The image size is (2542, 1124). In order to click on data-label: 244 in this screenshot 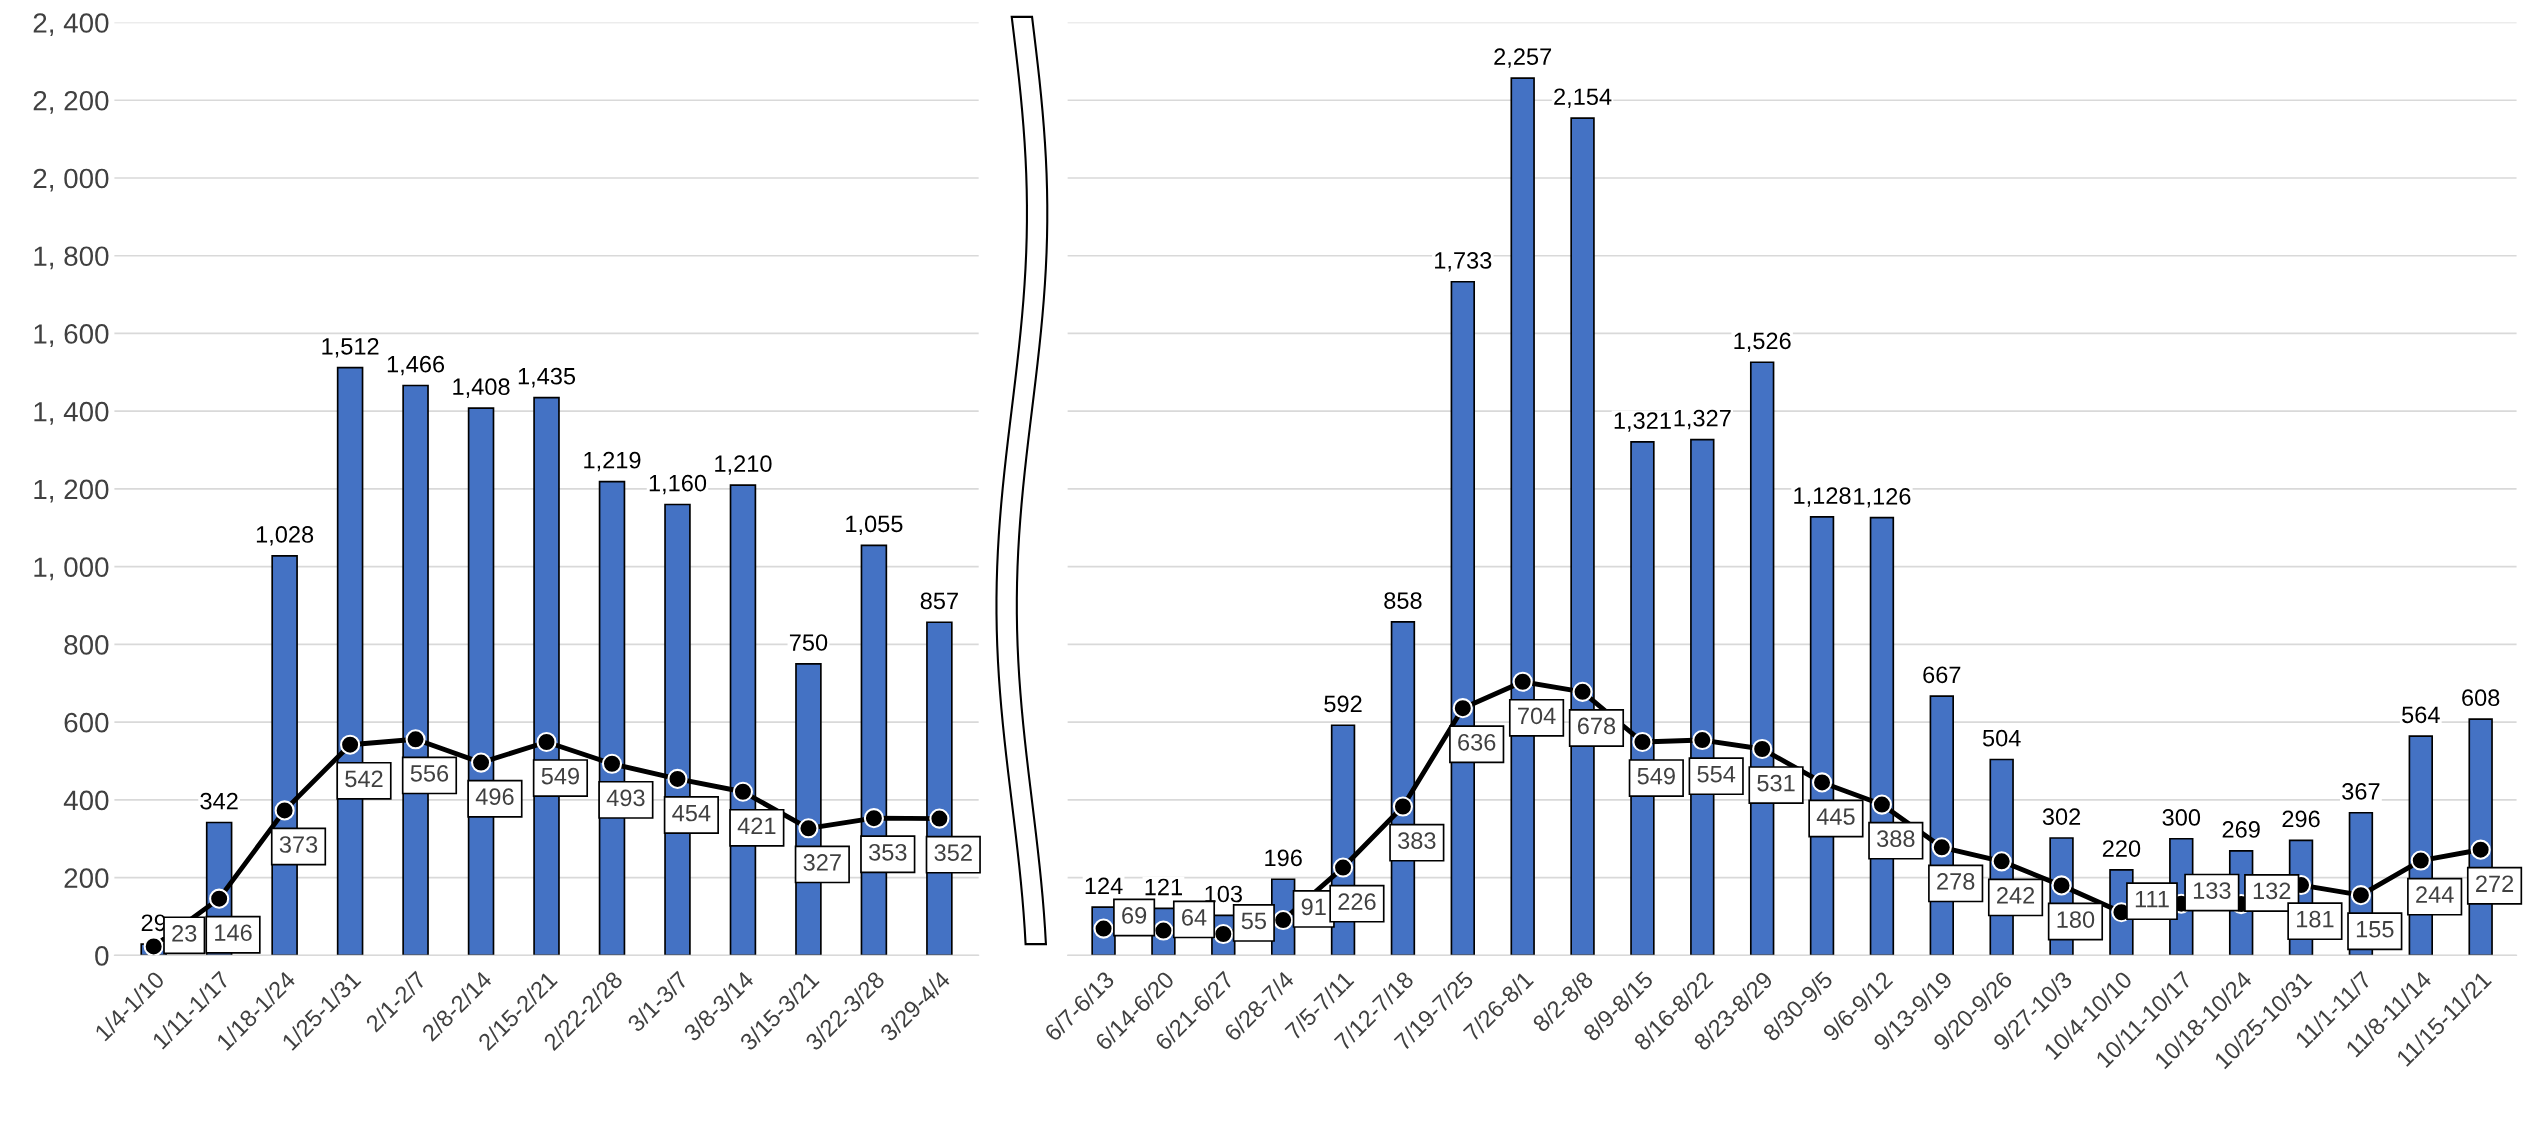, I will do `click(2435, 894)`.